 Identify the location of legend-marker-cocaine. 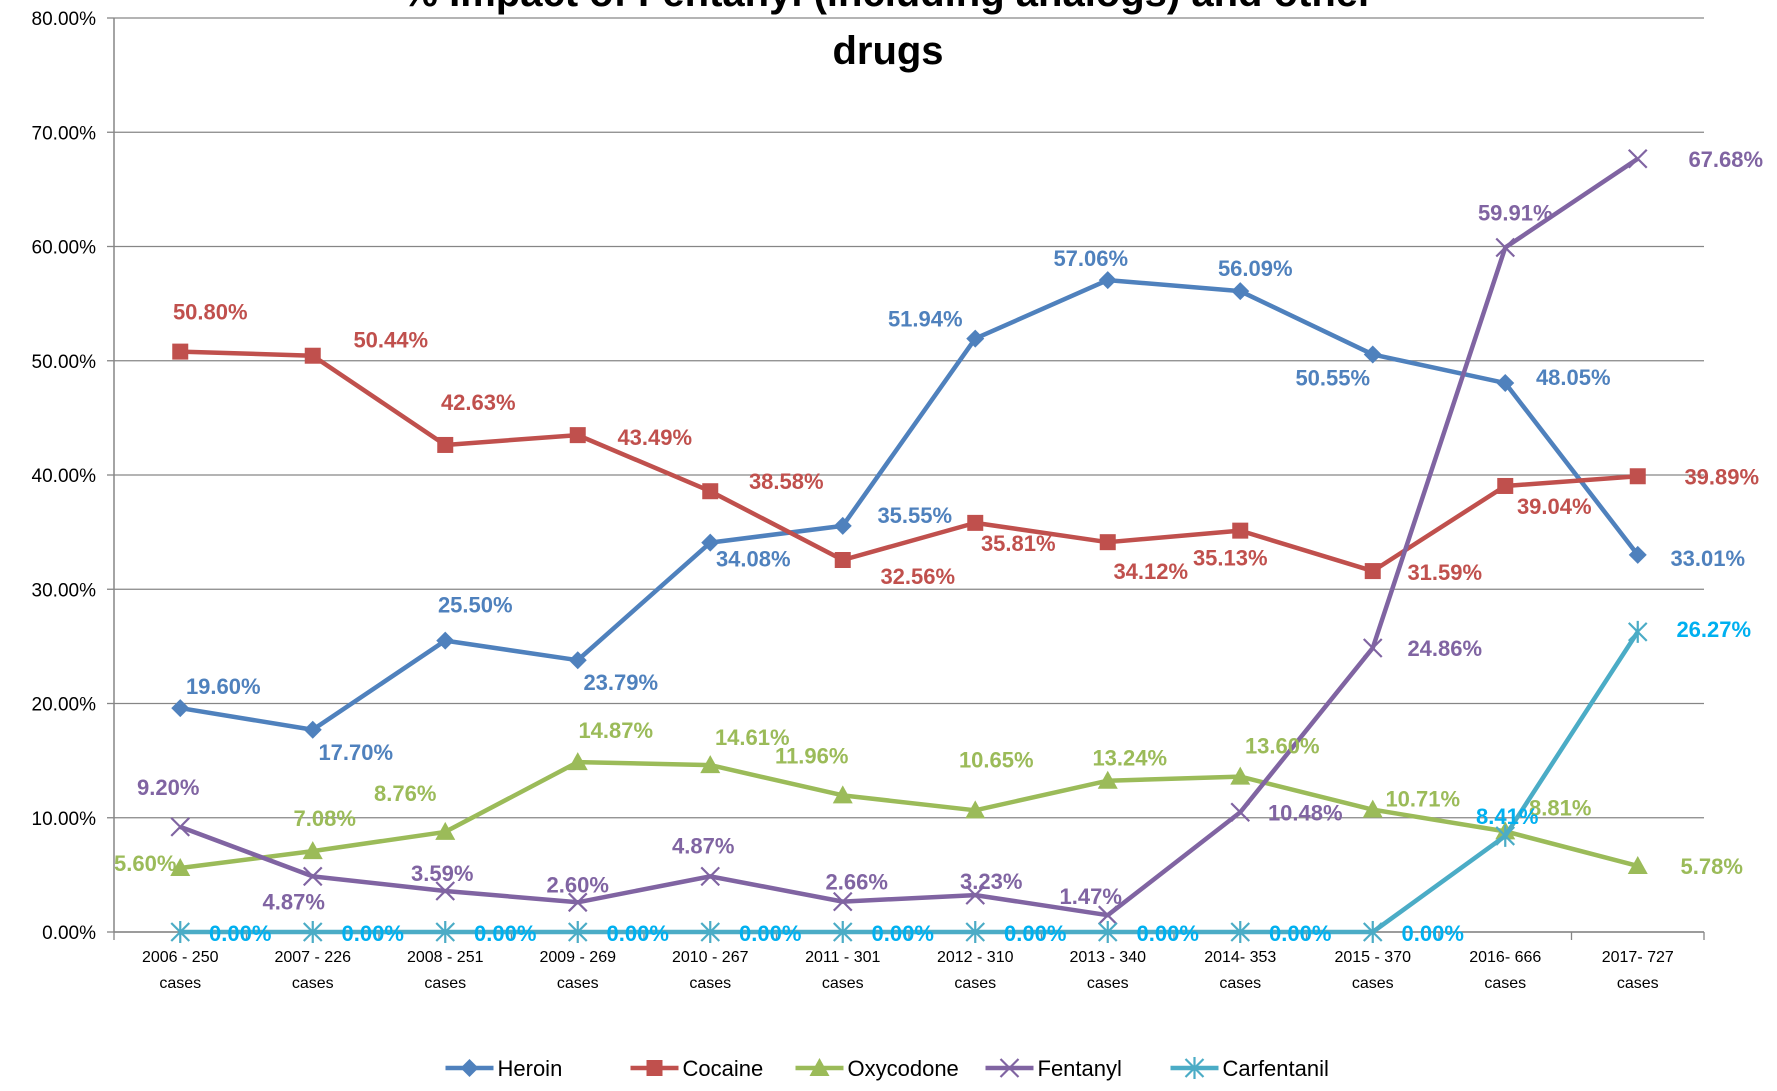
(654, 1068).